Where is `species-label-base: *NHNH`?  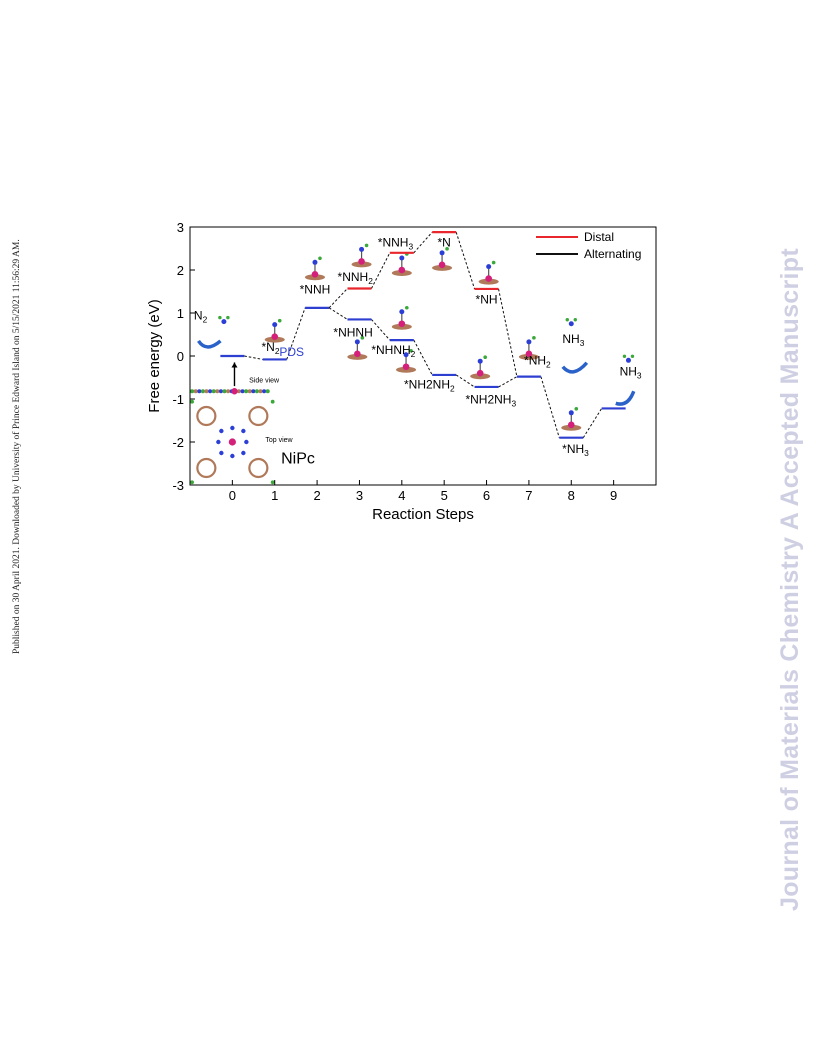 species-label-base: *NHNH is located at coordinates (352, 333).